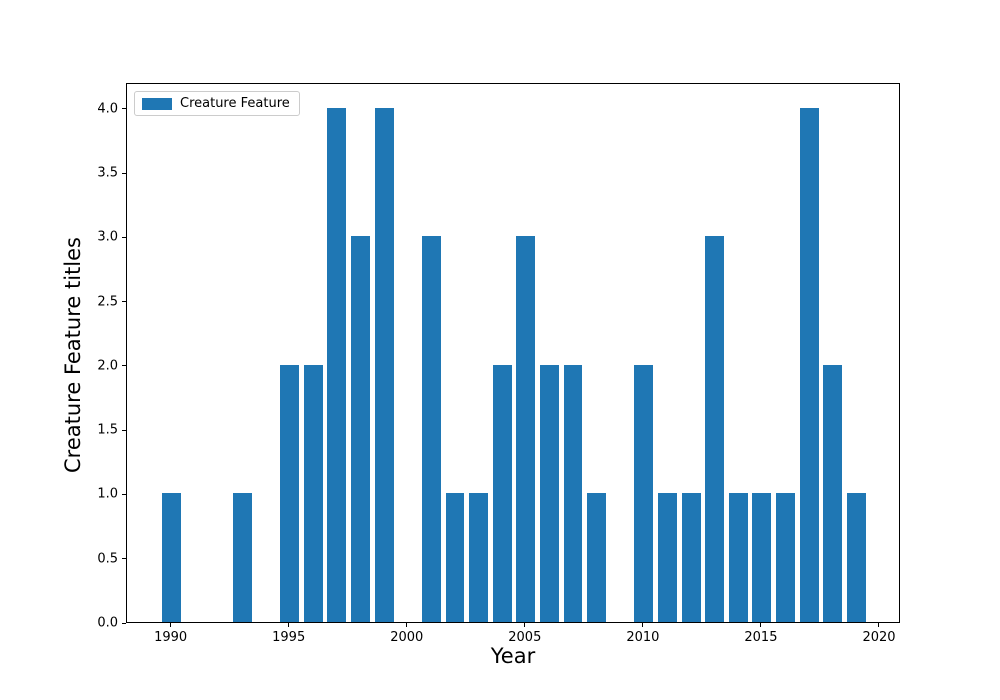 The width and height of the screenshot is (1000, 700). Describe the element at coordinates (107, 173) in the screenshot. I see `y-tick-label: 3.5` at that location.